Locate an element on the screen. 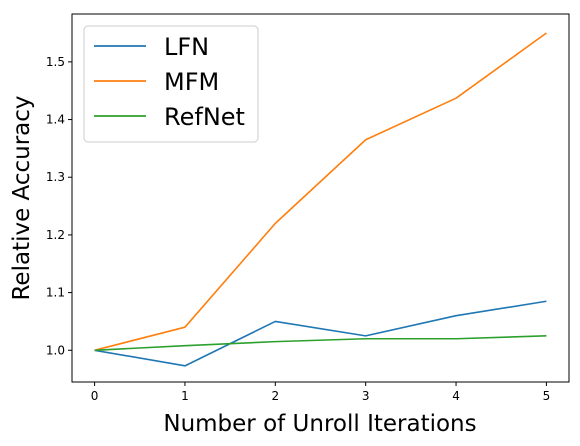  legend-box is located at coordinates (171, 84).